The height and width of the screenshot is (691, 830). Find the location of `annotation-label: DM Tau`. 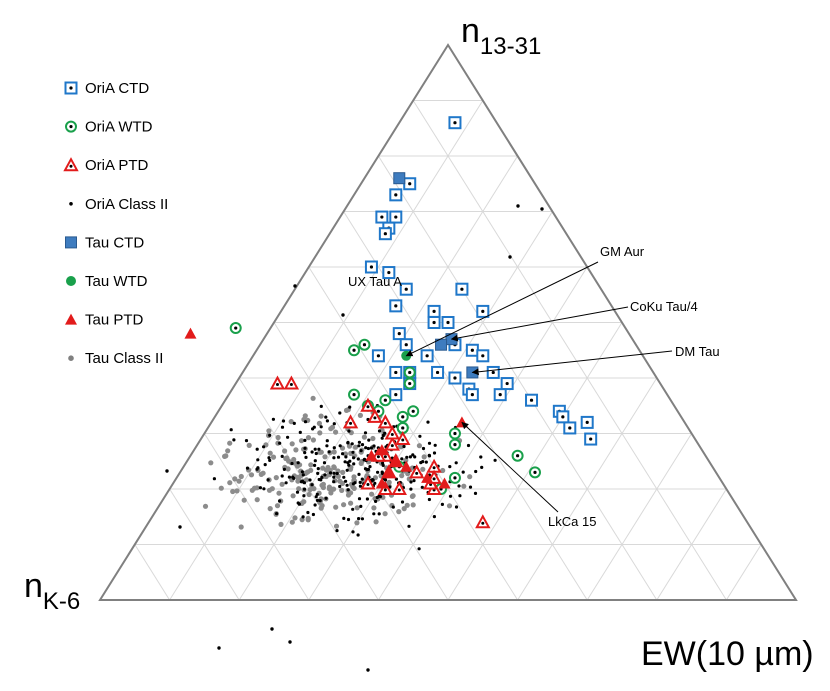

annotation-label: DM Tau is located at coordinates (697, 351).